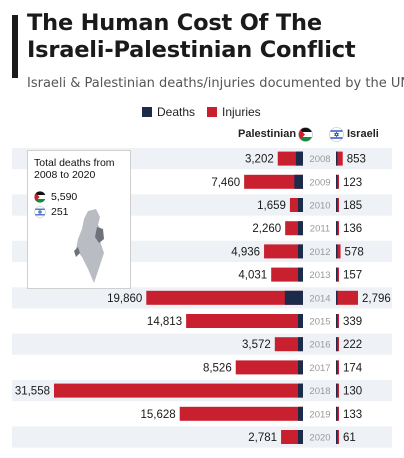 The width and height of the screenshot is (404, 458). Describe the element at coordinates (212, 112) in the screenshot. I see `legend-swatch-injuries` at that location.